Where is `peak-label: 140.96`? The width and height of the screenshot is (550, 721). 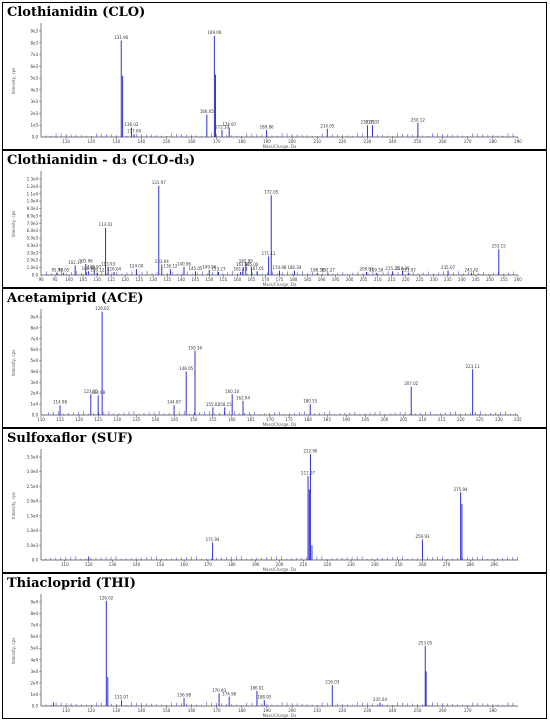 peak-label: 140.96 is located at coordinates (184, 263).